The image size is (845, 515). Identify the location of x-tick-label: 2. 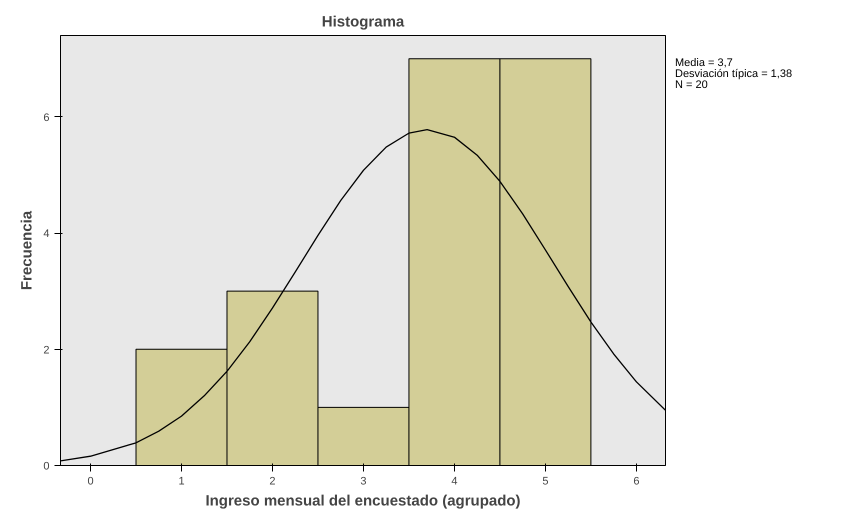
(272, 482).